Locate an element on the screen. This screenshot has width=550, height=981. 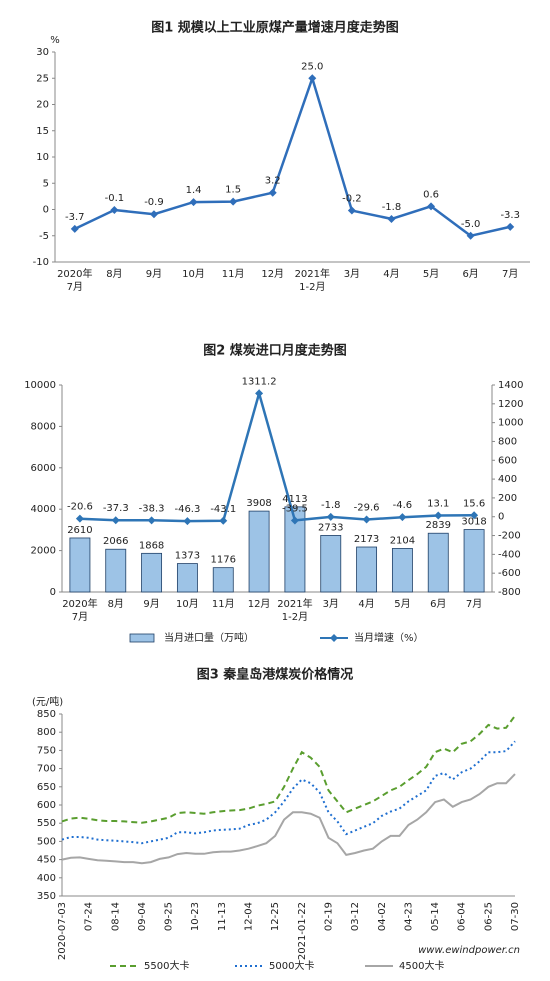
y-tick-label: 500 is located at coordinates (46, 841).